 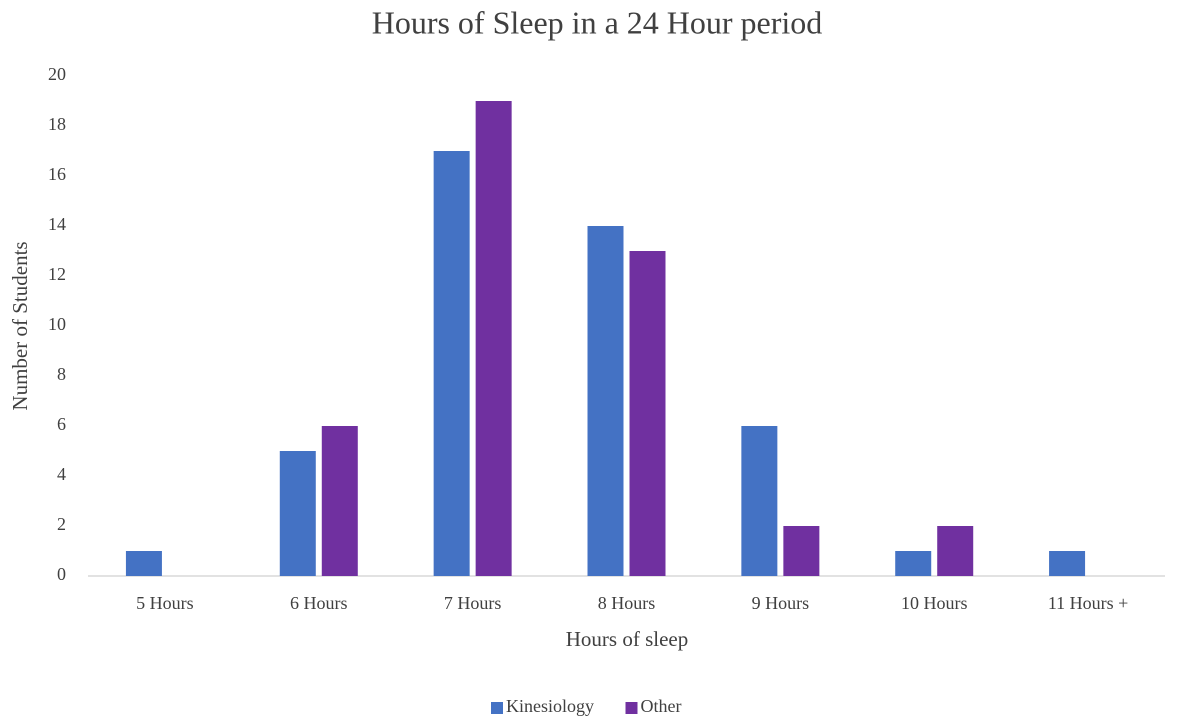 I want to click on y-tick-label: 20, so click(x=57, y=74).